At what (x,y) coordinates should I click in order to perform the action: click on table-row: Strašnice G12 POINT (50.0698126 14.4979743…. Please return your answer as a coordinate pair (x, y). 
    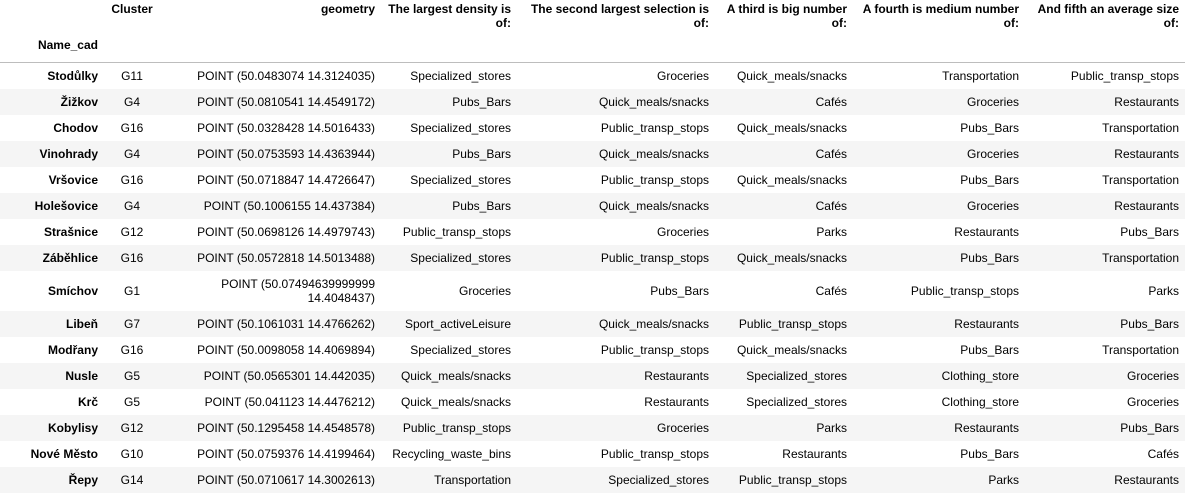
    Looking at the image, I should click on (592, 231).